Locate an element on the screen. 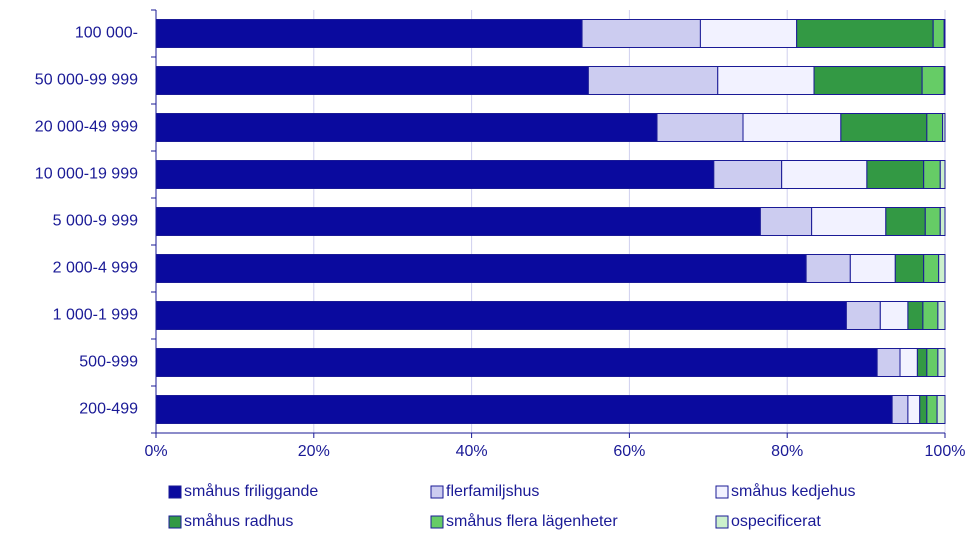 The width and height of the screenshot is (971, 535). y-tick-label: 10 000-19 999 is located at coordinates (86, 174).